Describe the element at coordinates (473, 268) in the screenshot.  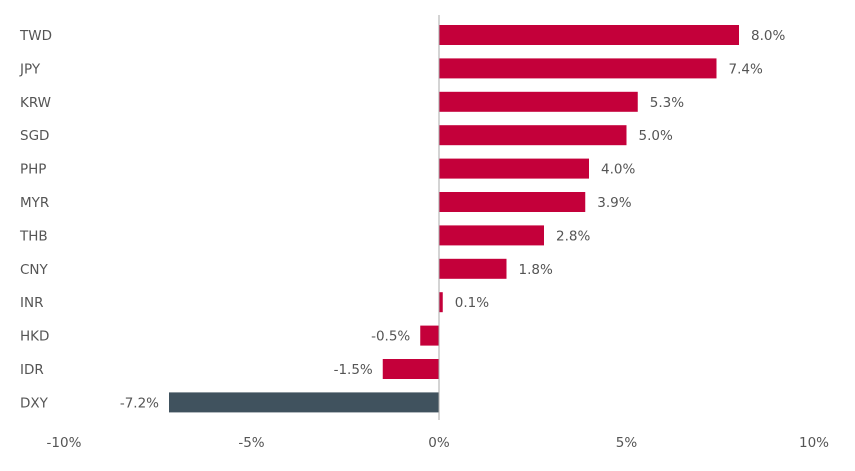
I see `bar-cny` at that location.